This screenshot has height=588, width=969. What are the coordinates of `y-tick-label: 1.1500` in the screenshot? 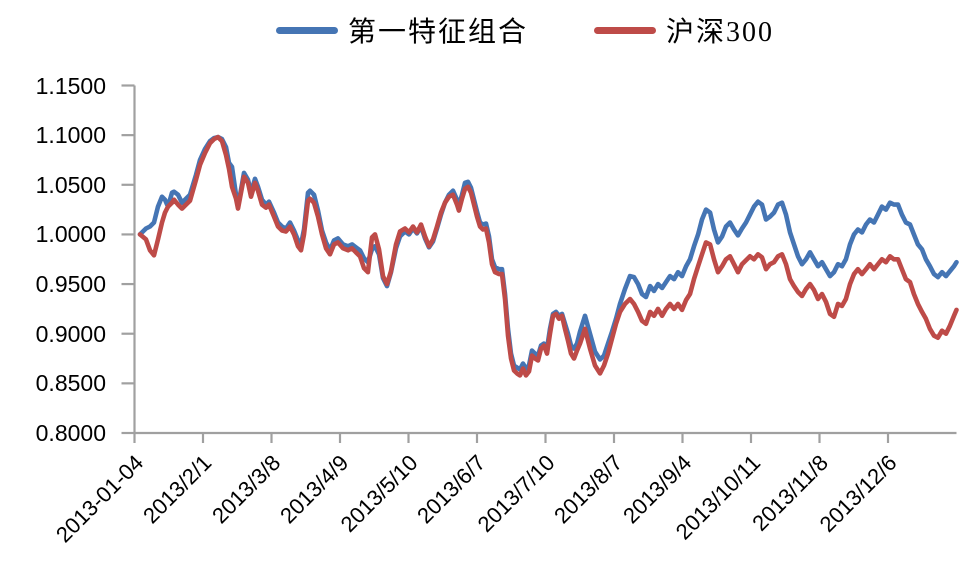 It's located at (70, 85).